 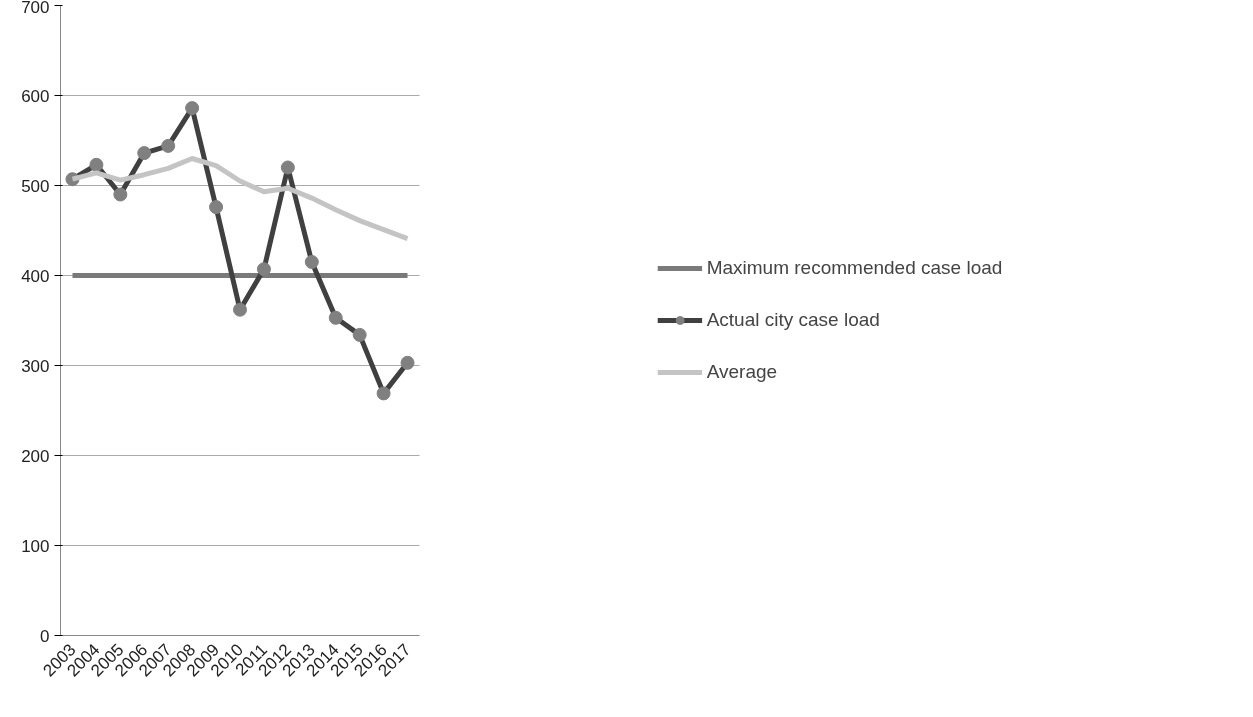 What do you see at coordinates (35, 8) in the screenshot?
I see `y-tick-label: 700` at bounding box center [35, 8].